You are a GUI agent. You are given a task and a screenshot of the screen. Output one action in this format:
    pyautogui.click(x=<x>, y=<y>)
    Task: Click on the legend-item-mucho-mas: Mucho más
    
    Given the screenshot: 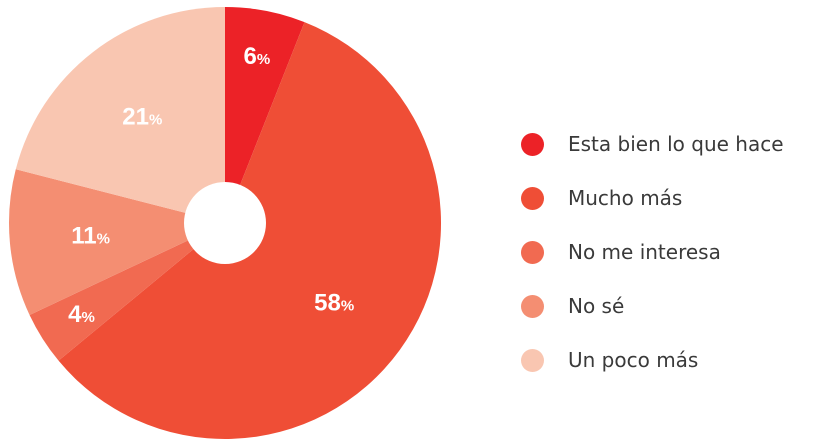 What is the action you would take?
    pyautogui.click(x=669, y=198)
    